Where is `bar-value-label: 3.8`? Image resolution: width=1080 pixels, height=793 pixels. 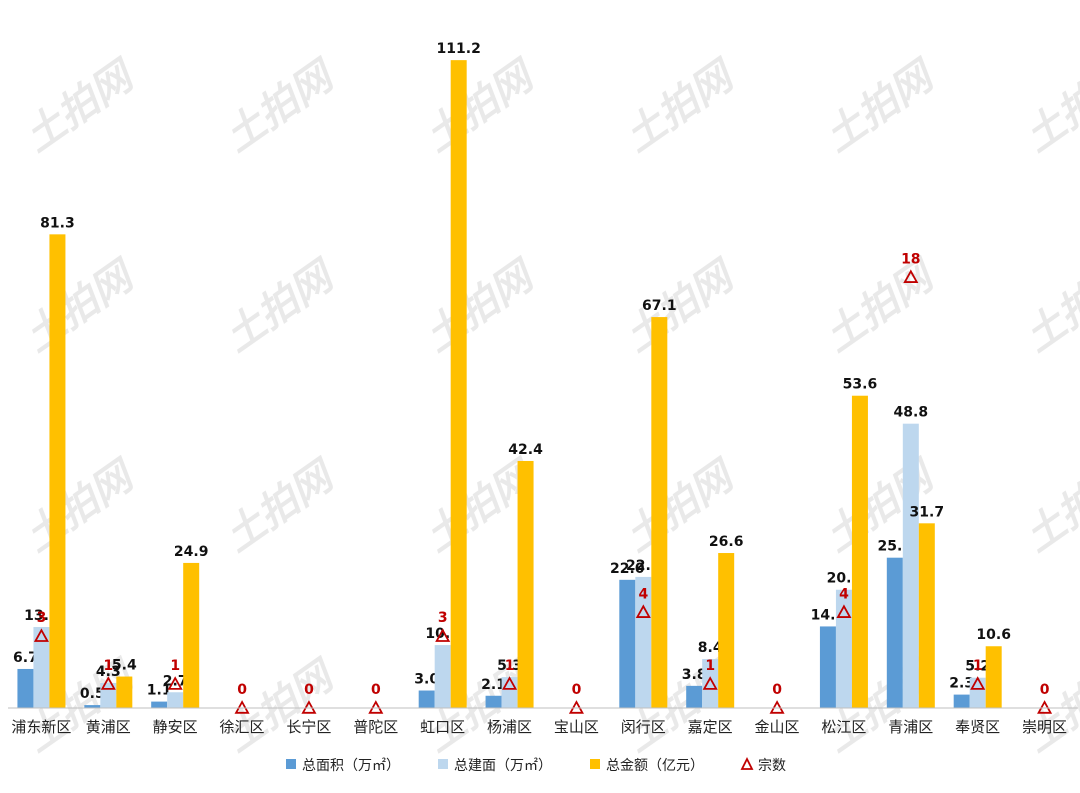 bar-value-label: 3.8 is located at coordinates (694, 675).